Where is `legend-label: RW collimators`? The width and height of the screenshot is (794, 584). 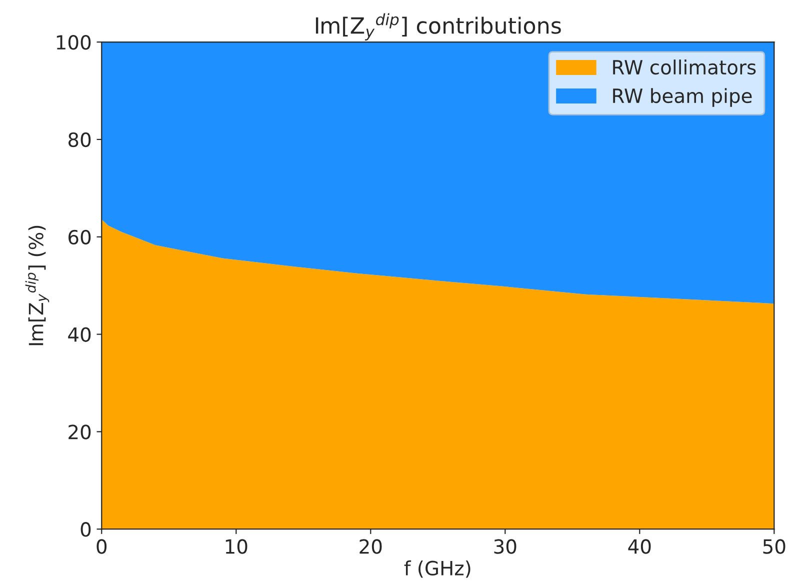
legend-label: RW collimators is located at coordinates (684, 67).